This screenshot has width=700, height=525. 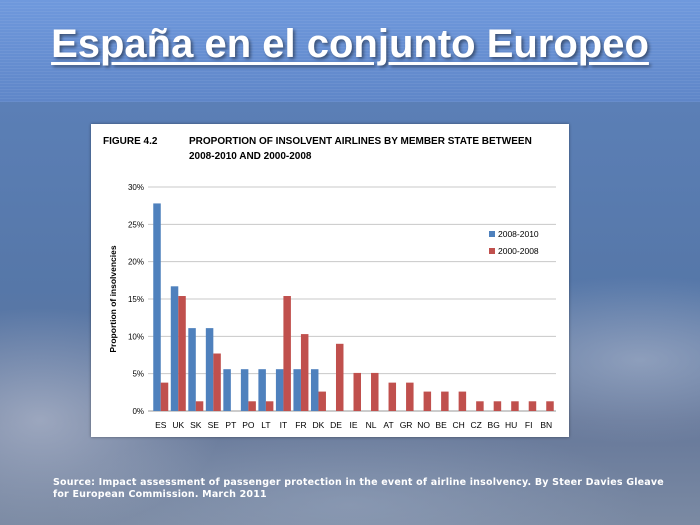 What do you see at coordinates (136, 299) in the screenshot?
I see `y-tick-label: 15%` at bounding box center [136, 299].